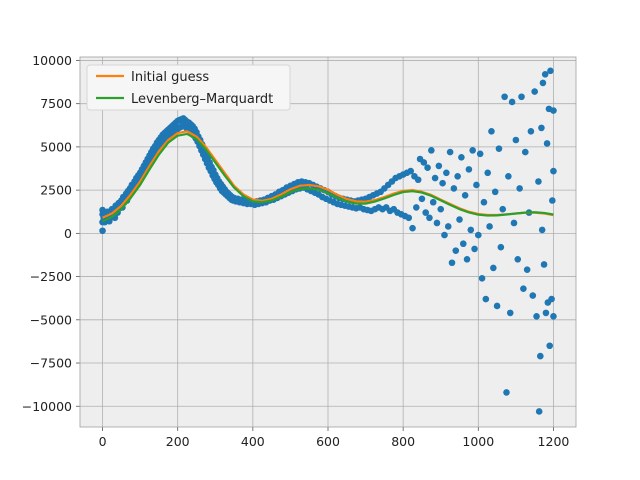  Describe the element at coordinates (202, 99) in the screenshot. I see `legend-label-levenberg-marquardt: Levenberg–Marquardt` at that location.